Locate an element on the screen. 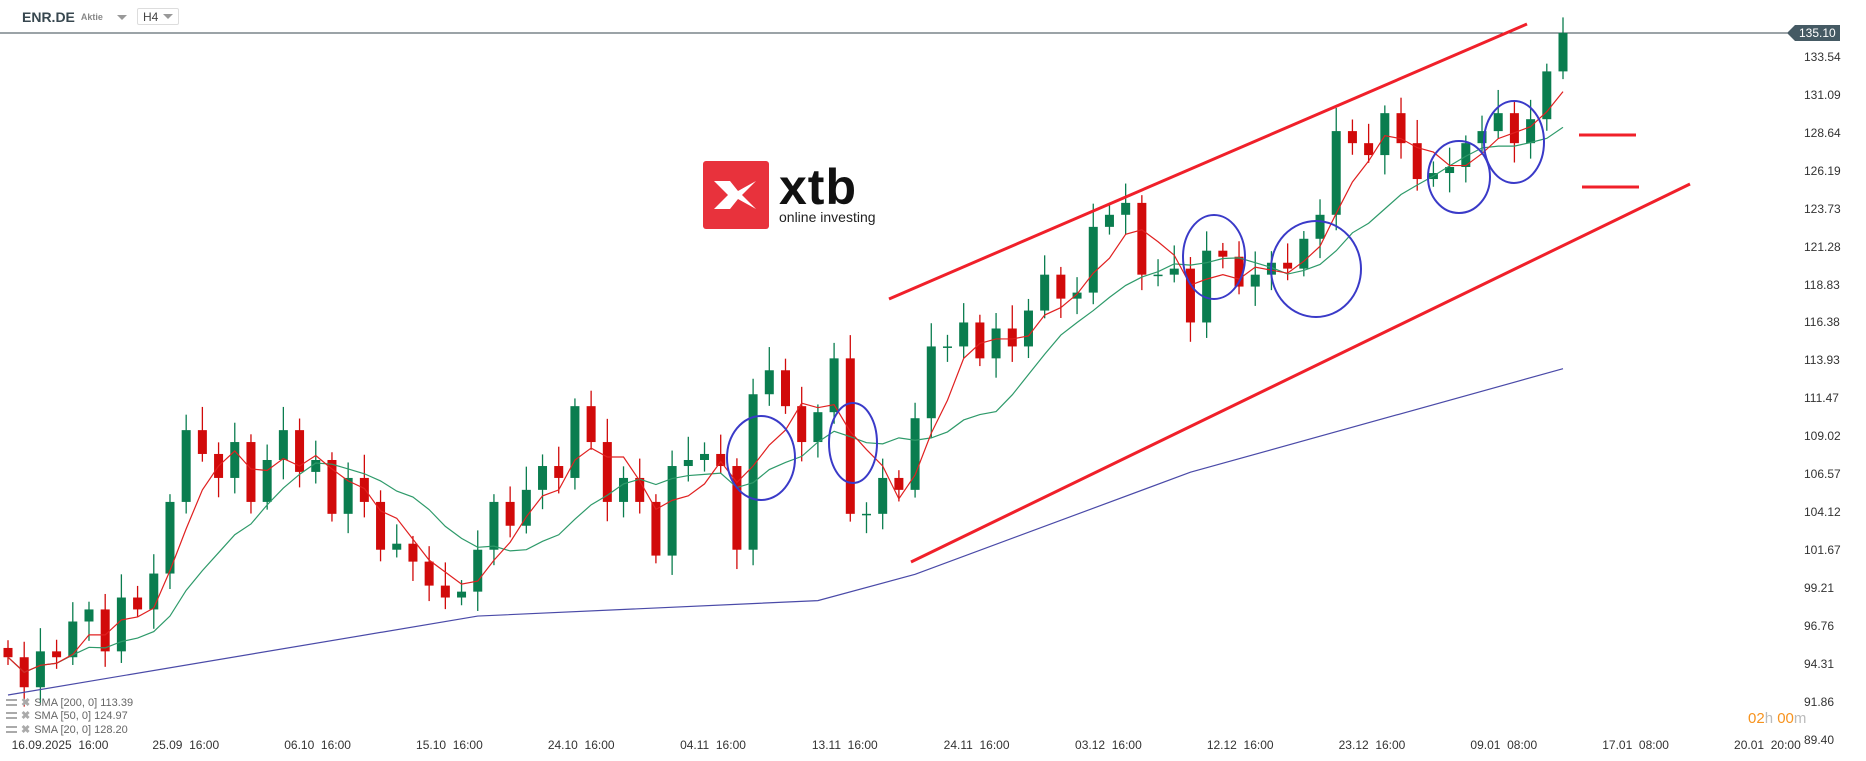 The height and width of the screenshot is (761, 1866). legend-sma-200: ✖ SMA [200, 0] 113.39 is located at coordinates (69, 702).